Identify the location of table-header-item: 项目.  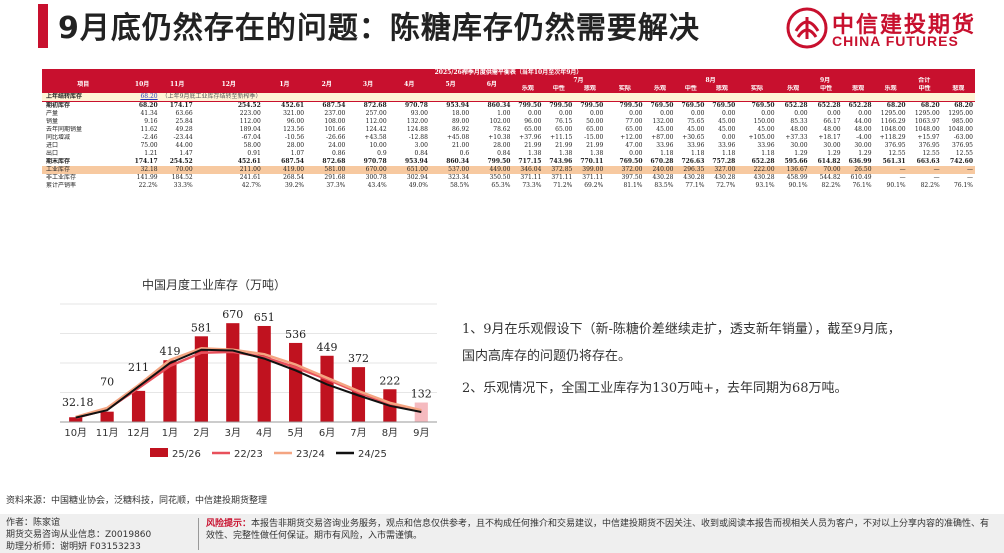
(83, 85).